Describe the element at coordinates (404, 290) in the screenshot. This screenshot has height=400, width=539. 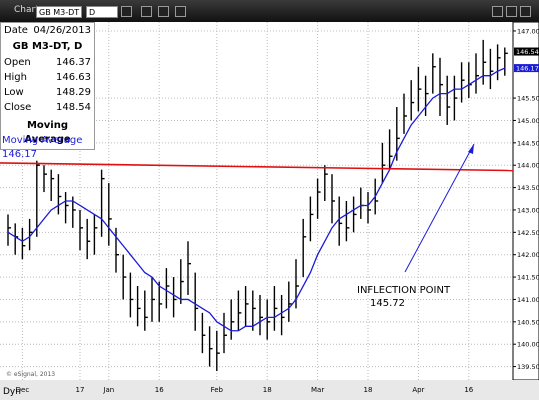
I see `annotation-text: INFLECTION POINT` at that location.